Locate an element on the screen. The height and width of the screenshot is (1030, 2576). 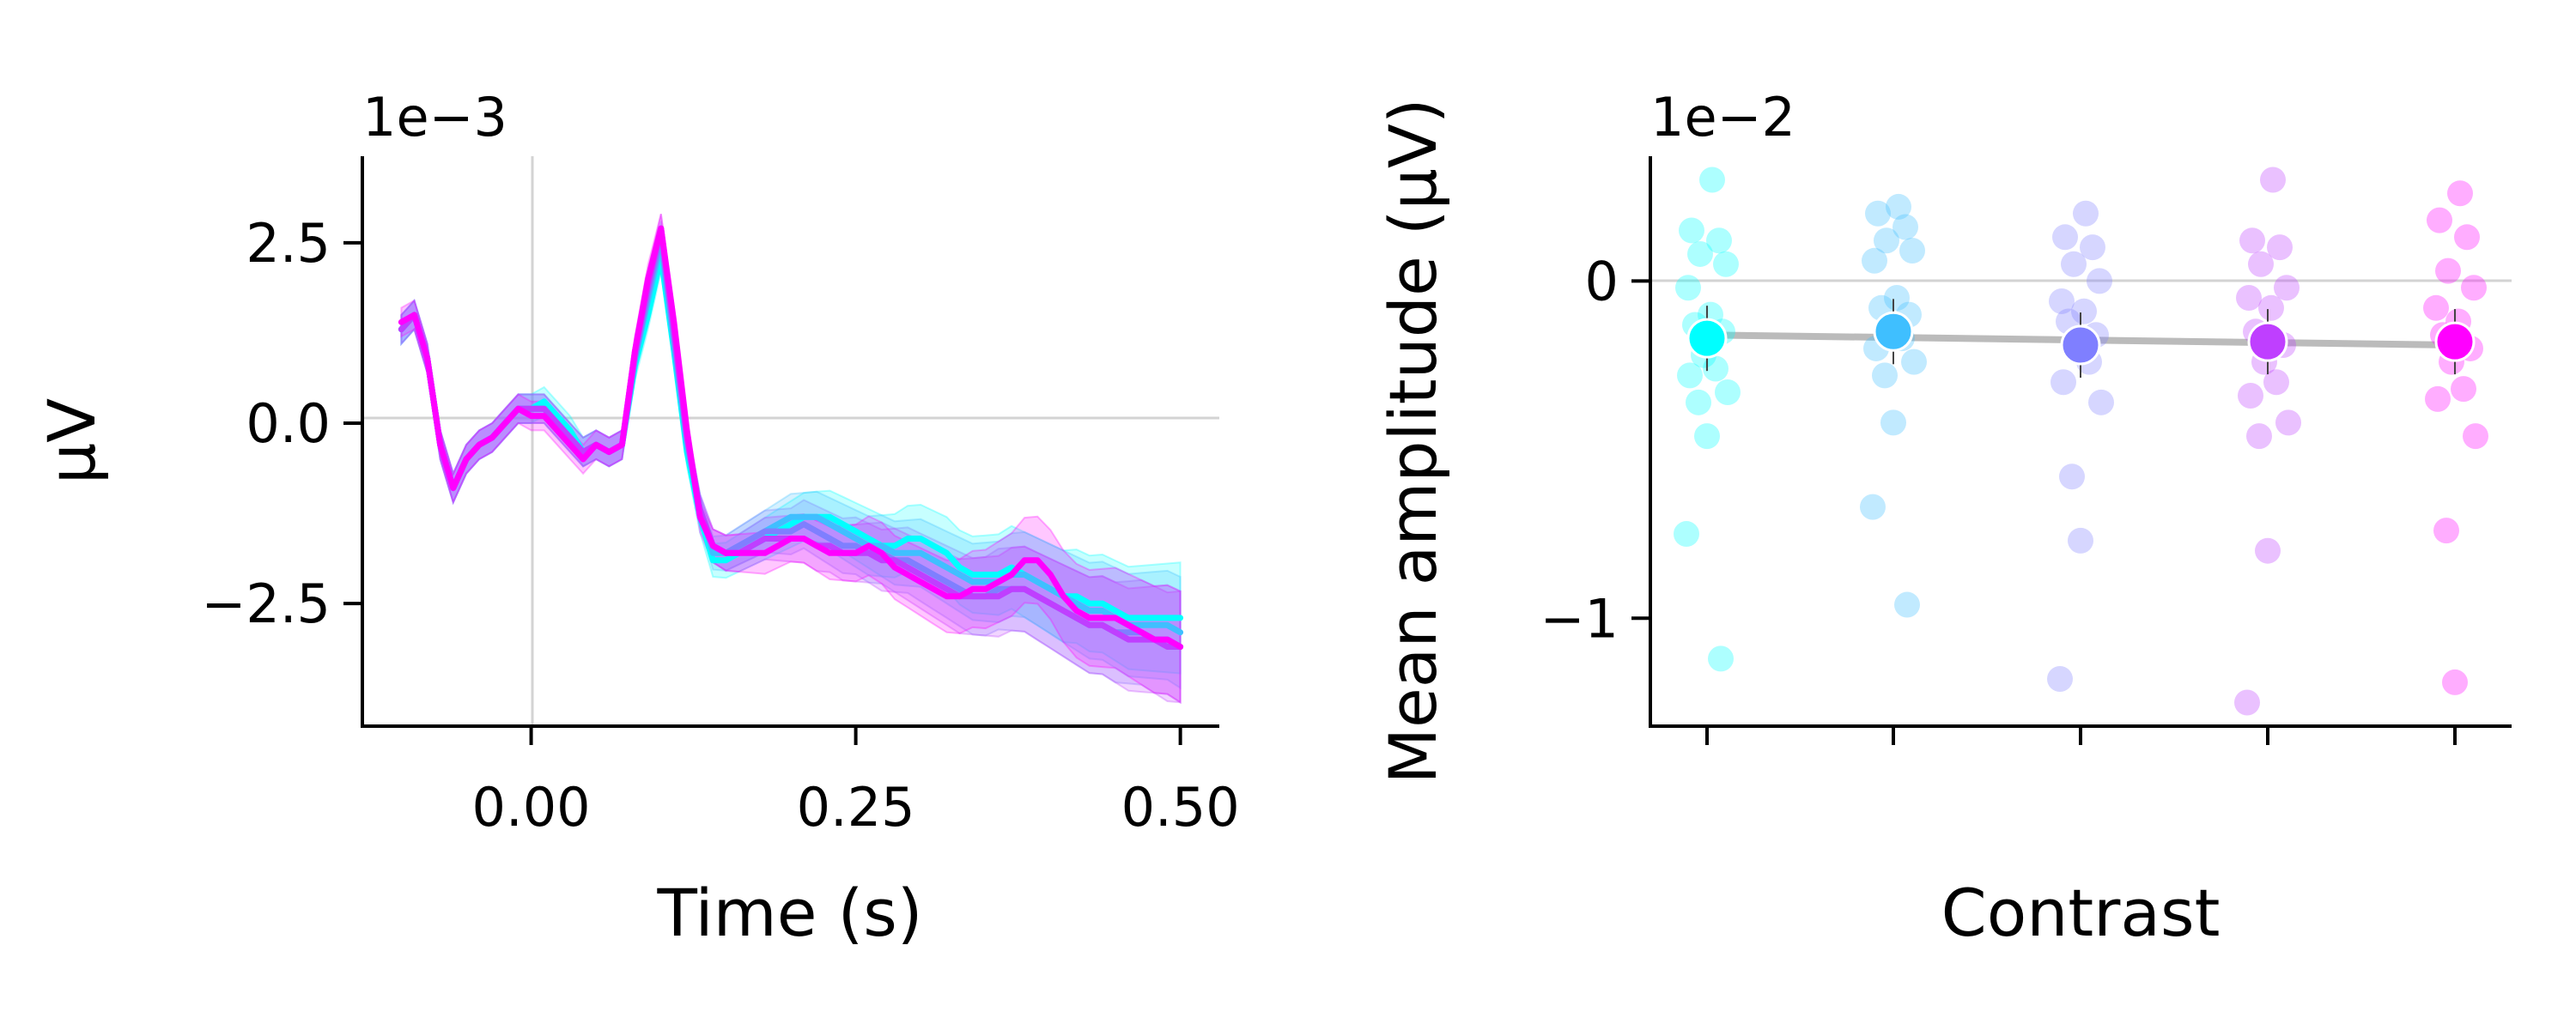
condition-means is located at coordinates (2081, 339).